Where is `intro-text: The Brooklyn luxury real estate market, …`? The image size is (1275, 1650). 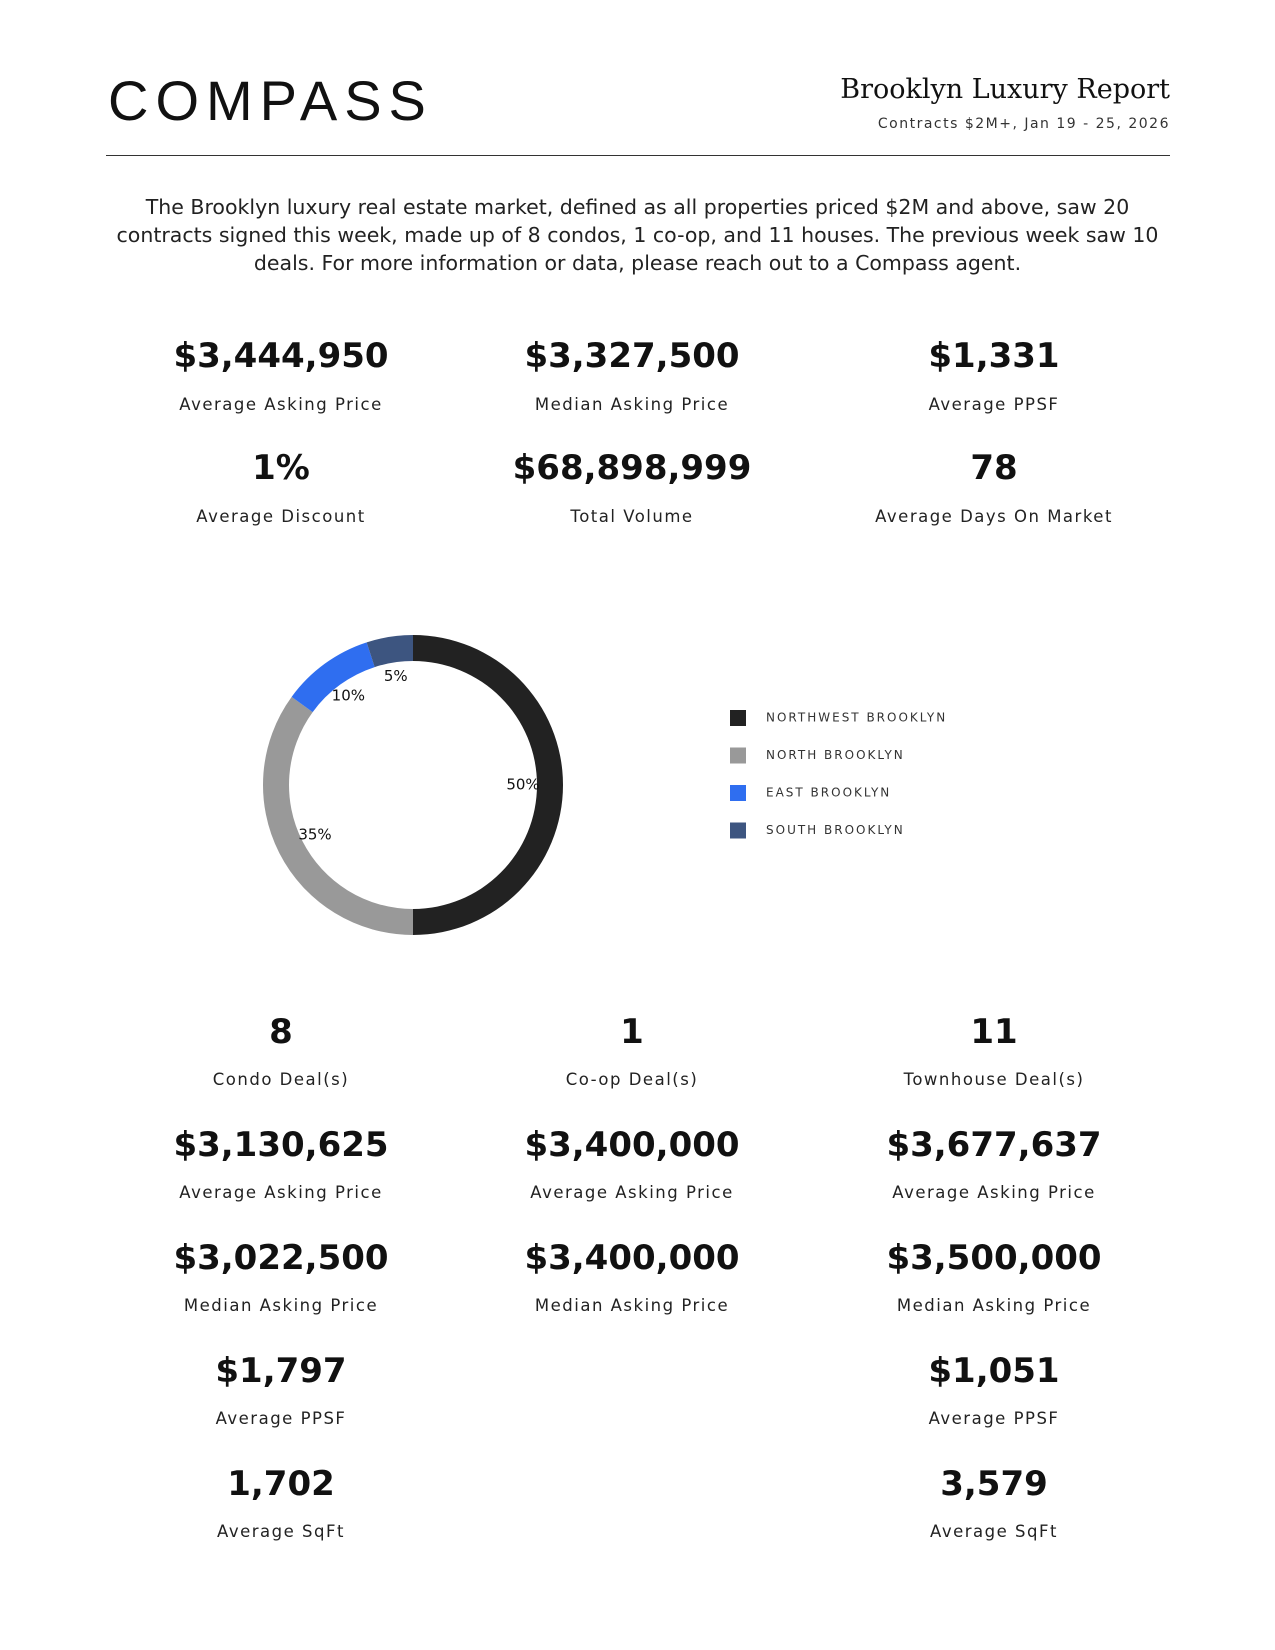
intro-text: The Brooklyn luxury real estate market, … is located at coordinates (637, 235).